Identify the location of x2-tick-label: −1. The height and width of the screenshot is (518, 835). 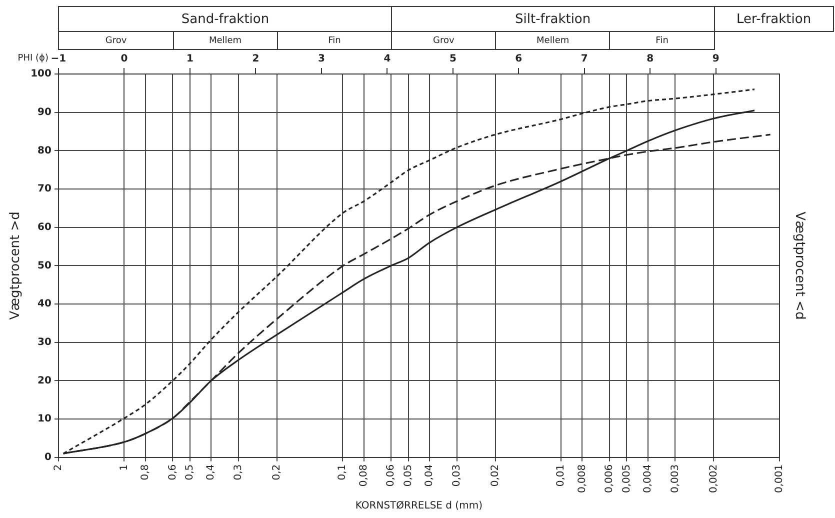
(58, 59).